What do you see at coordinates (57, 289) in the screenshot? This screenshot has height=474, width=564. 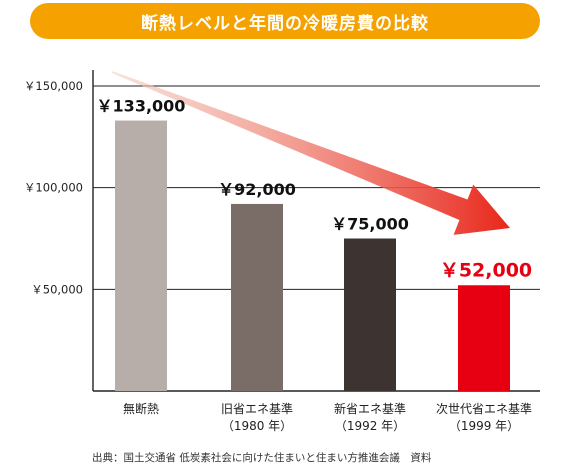 I see `y-tick-label: ￥50,000` at bounding box center [57, 289].